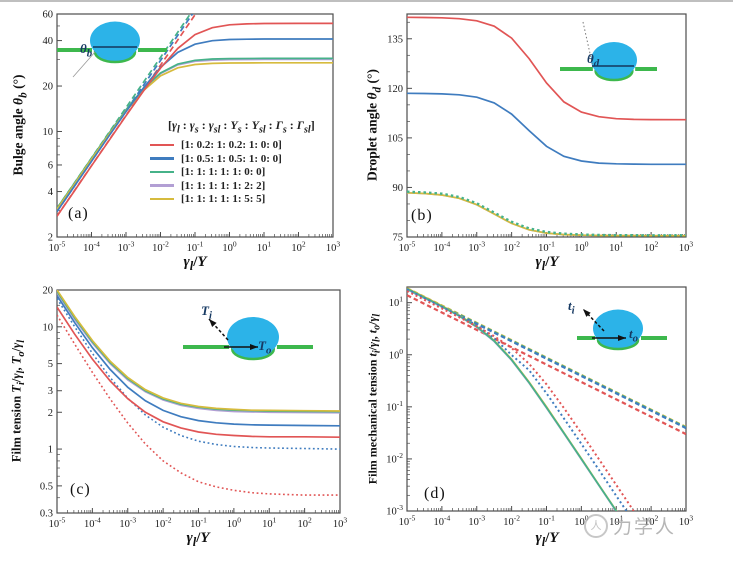  Describe the element at coordinates (546, 365) in the screenshot. I see `series-to-dashed-red` at that location.